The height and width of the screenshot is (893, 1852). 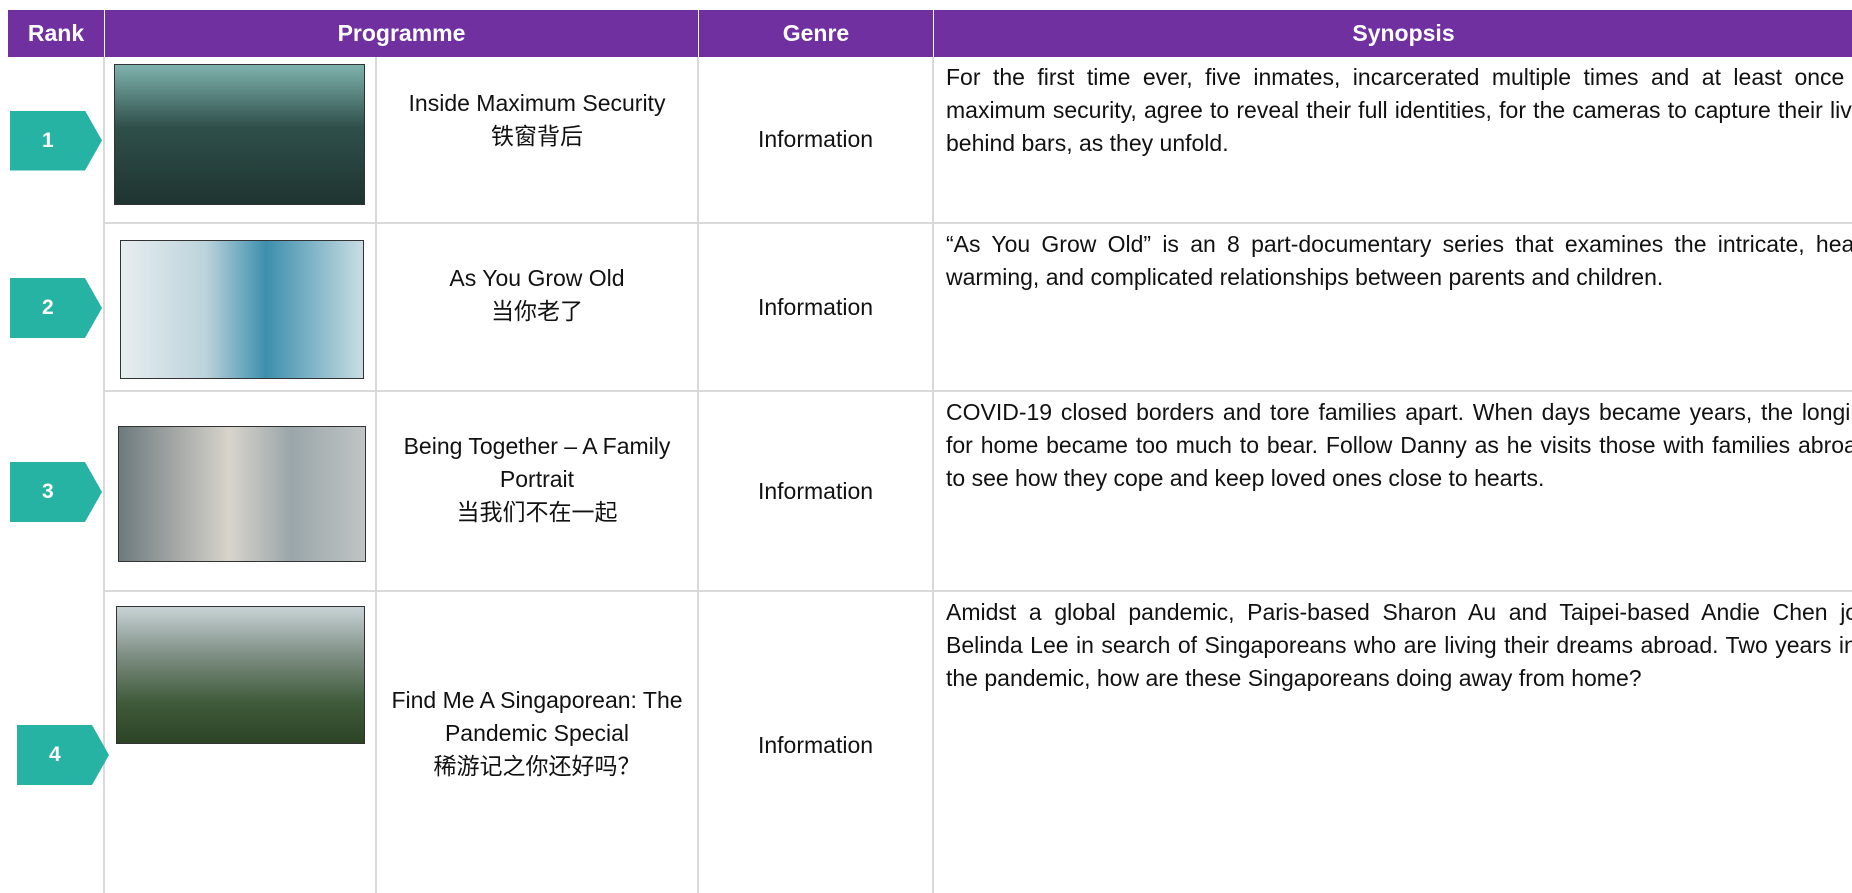 What do you see at coordinates (56, 33) in the screenshot?
I see `header-cell: Rank` at bounding box center [56, 33].